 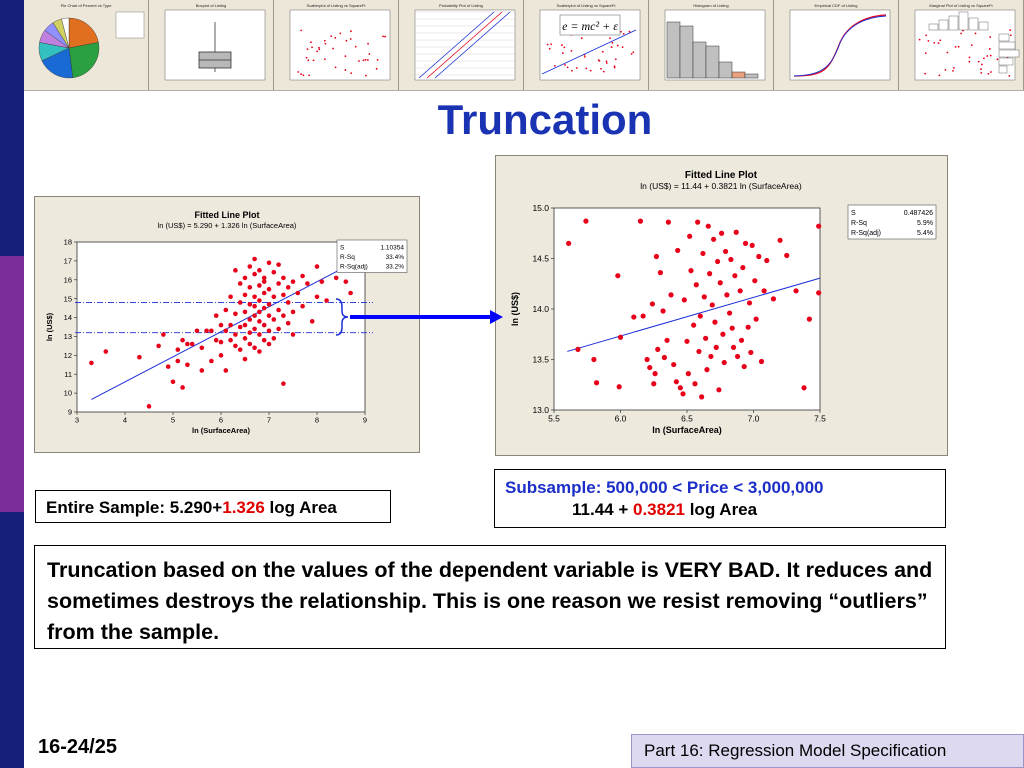 I want to click on y-tick-label: 13.0, so click(x=540, y=410).